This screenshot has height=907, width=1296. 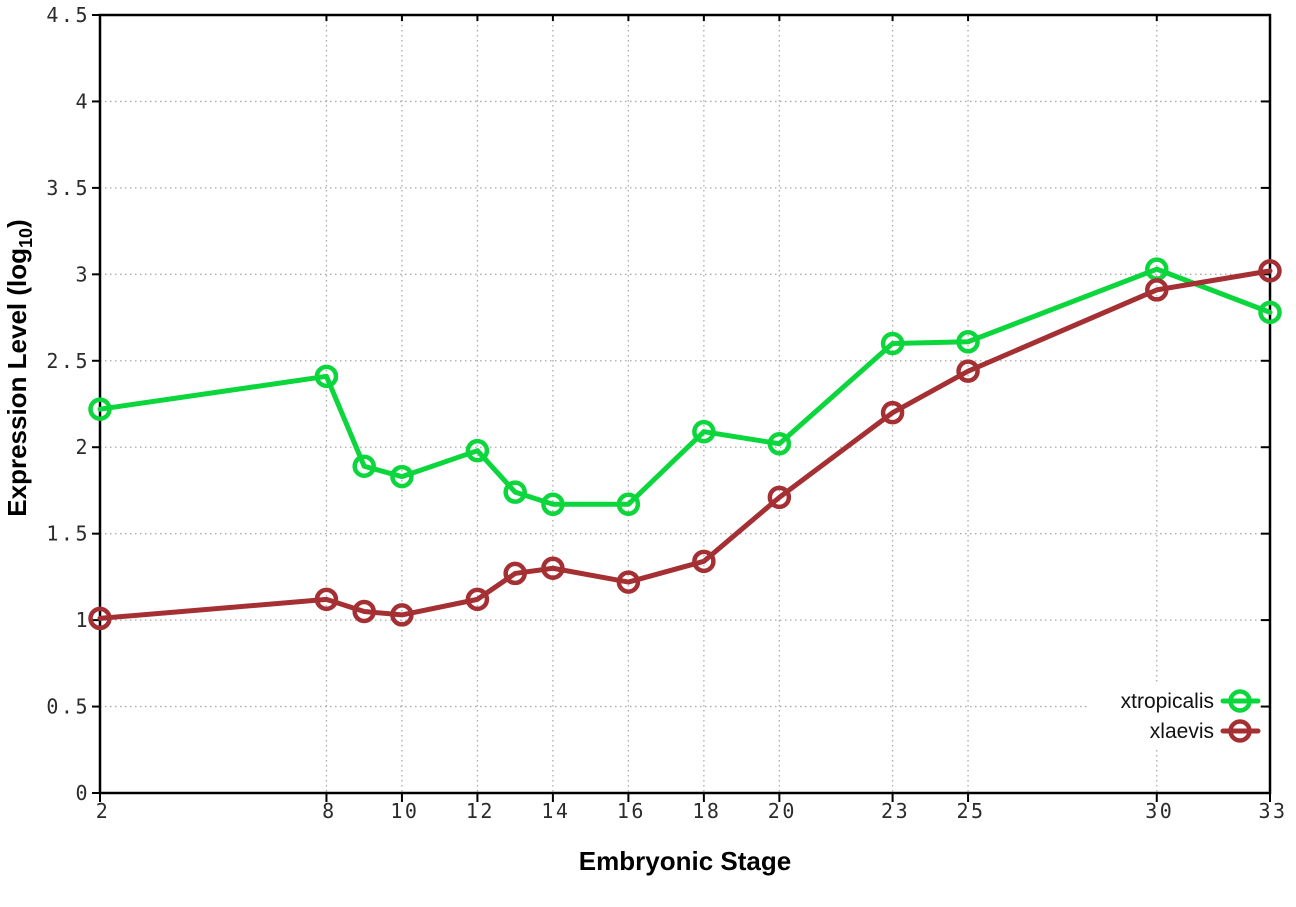 What do you see at coordinates (1240, 701) in the screenshot?
I see `legend-marker-xtropicalis` at bounding box center [1240, 701].